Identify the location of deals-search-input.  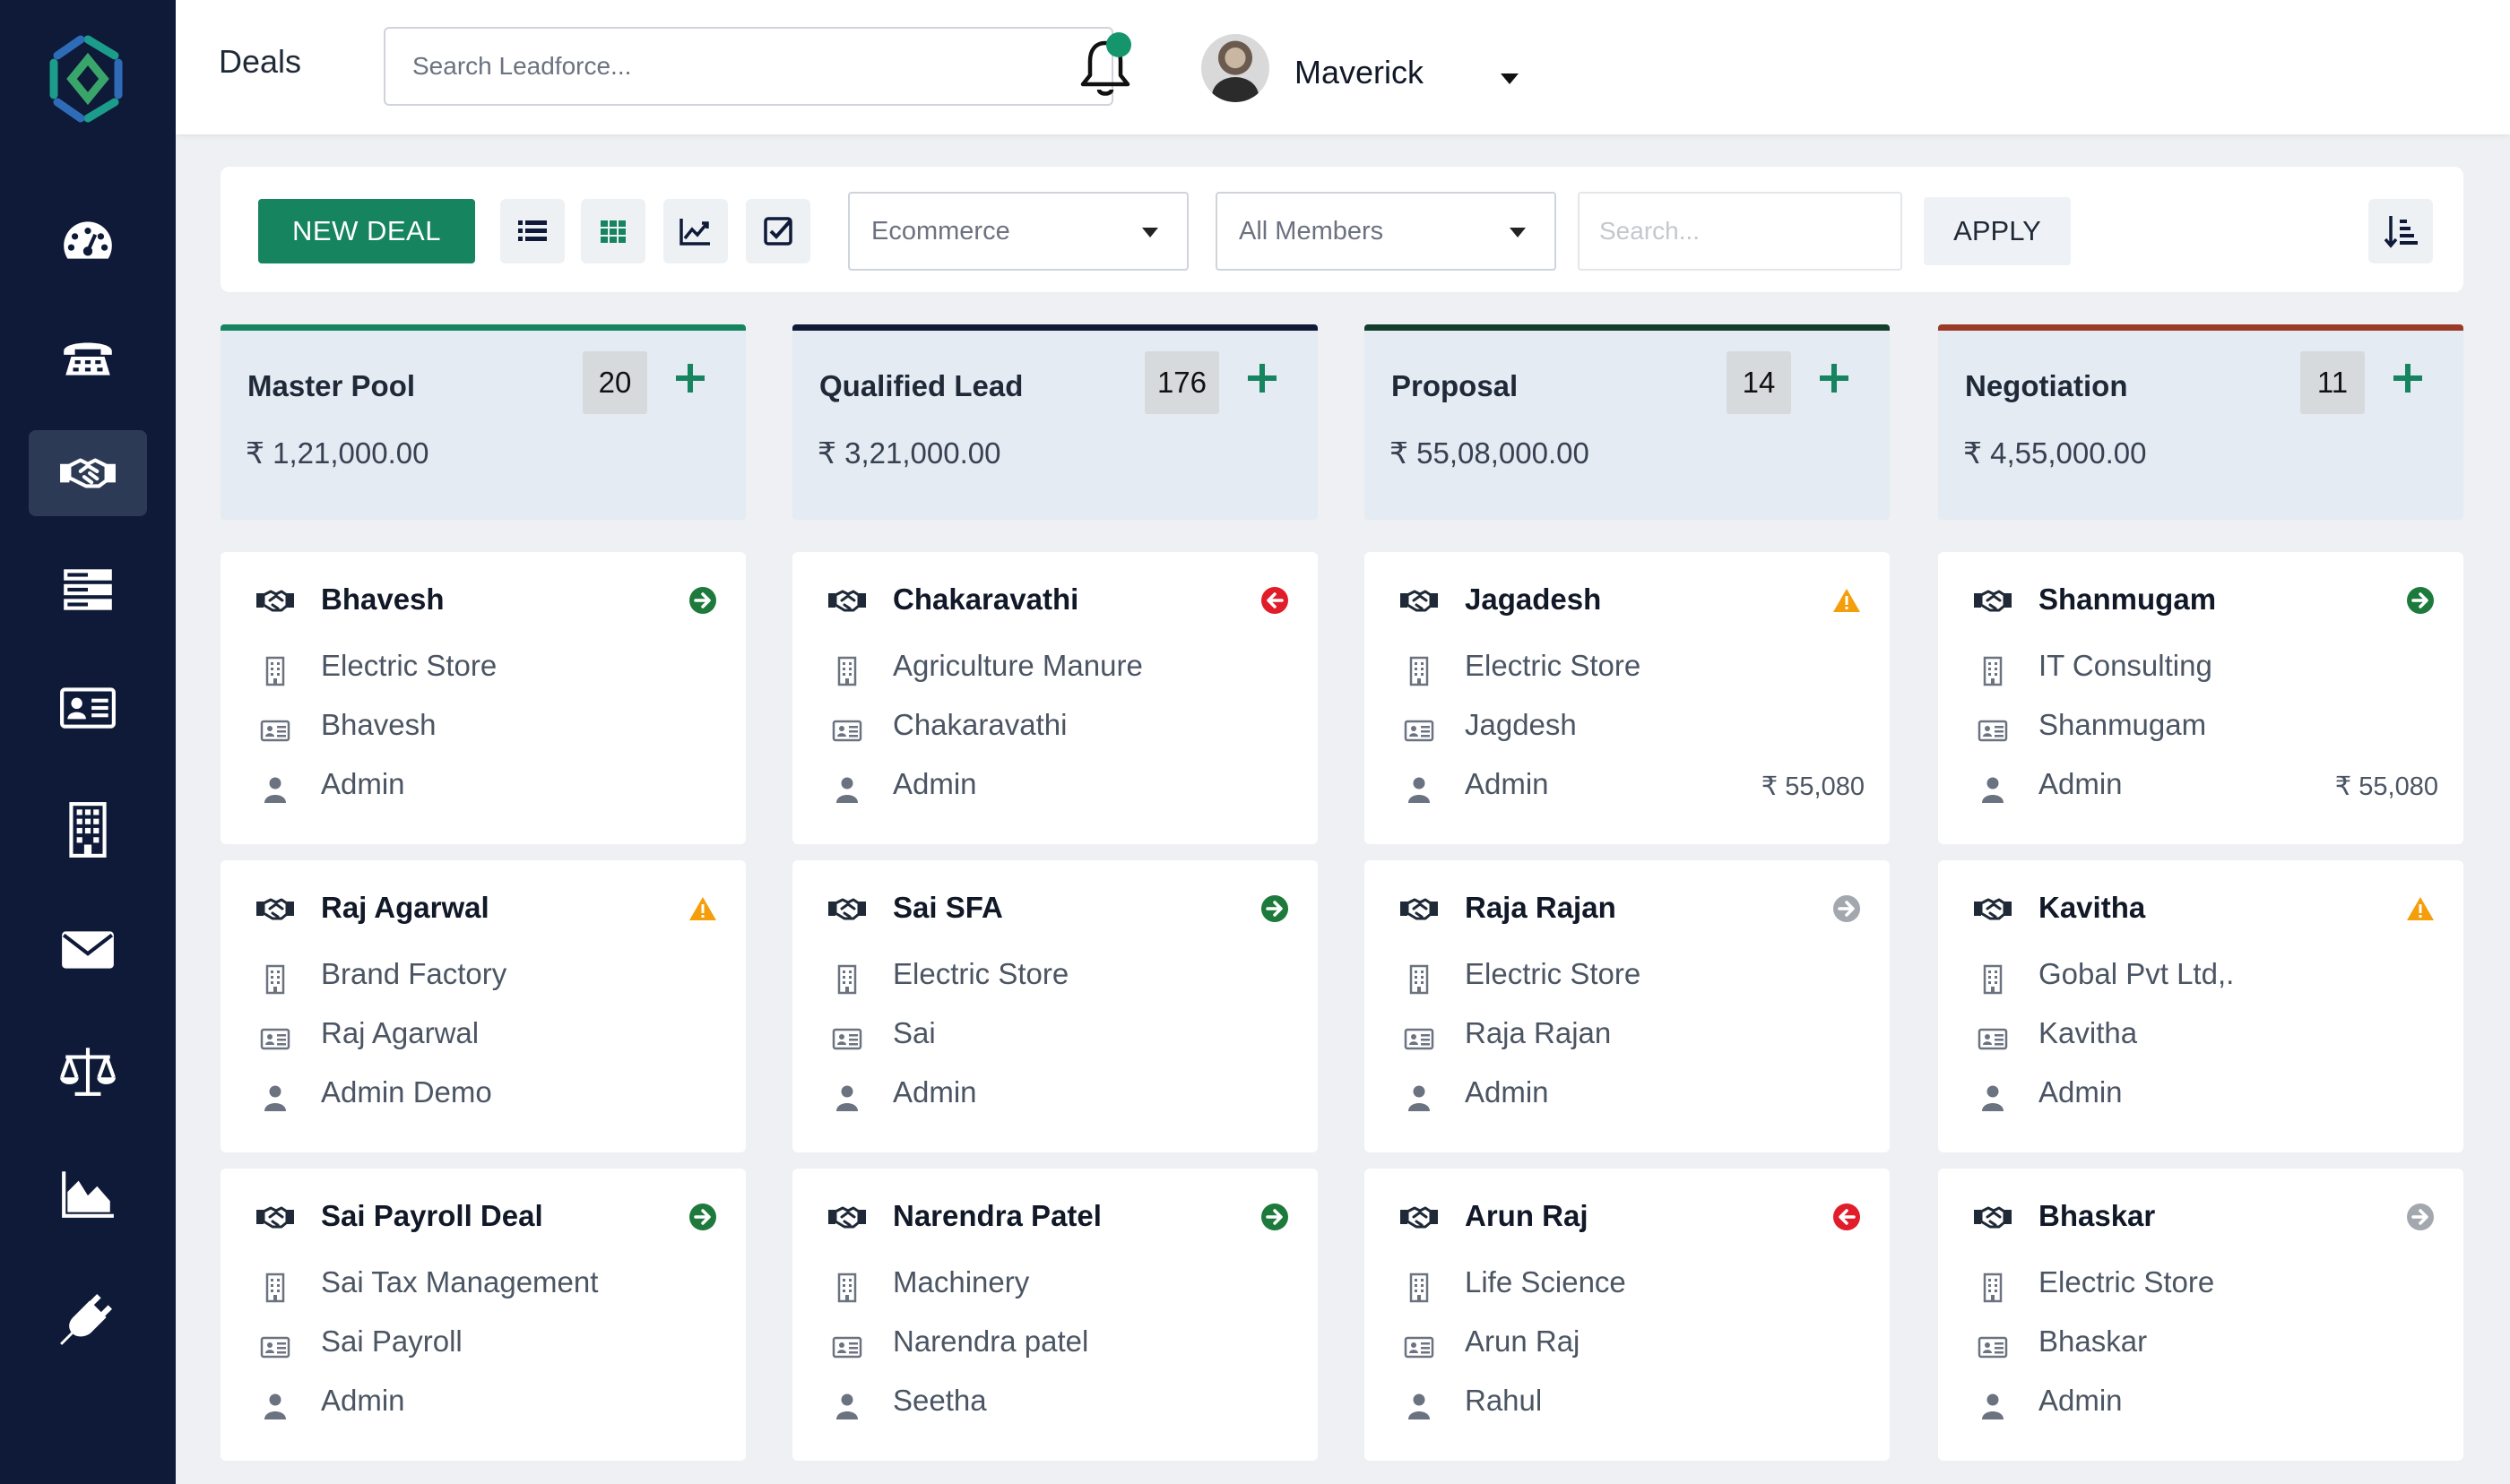
(1740, 231).